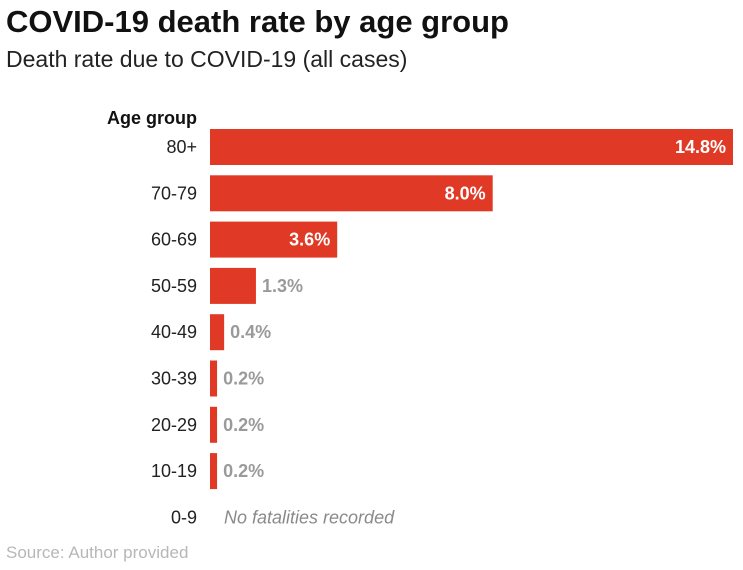 Image resolution: width=743 pixels, height=570 pixels. Describe the element at coordinates (465, 193) in the screenshot. I see `data-label-70-79: 8.0%` at that location.